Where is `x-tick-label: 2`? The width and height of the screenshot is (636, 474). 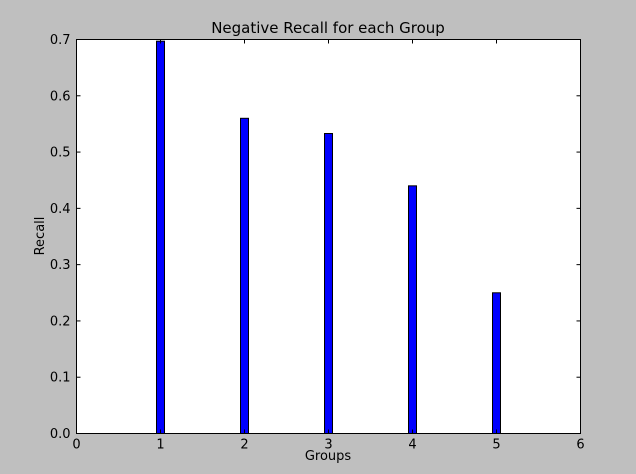 x-tick-label: 2 is located at coordinates (244, 445).